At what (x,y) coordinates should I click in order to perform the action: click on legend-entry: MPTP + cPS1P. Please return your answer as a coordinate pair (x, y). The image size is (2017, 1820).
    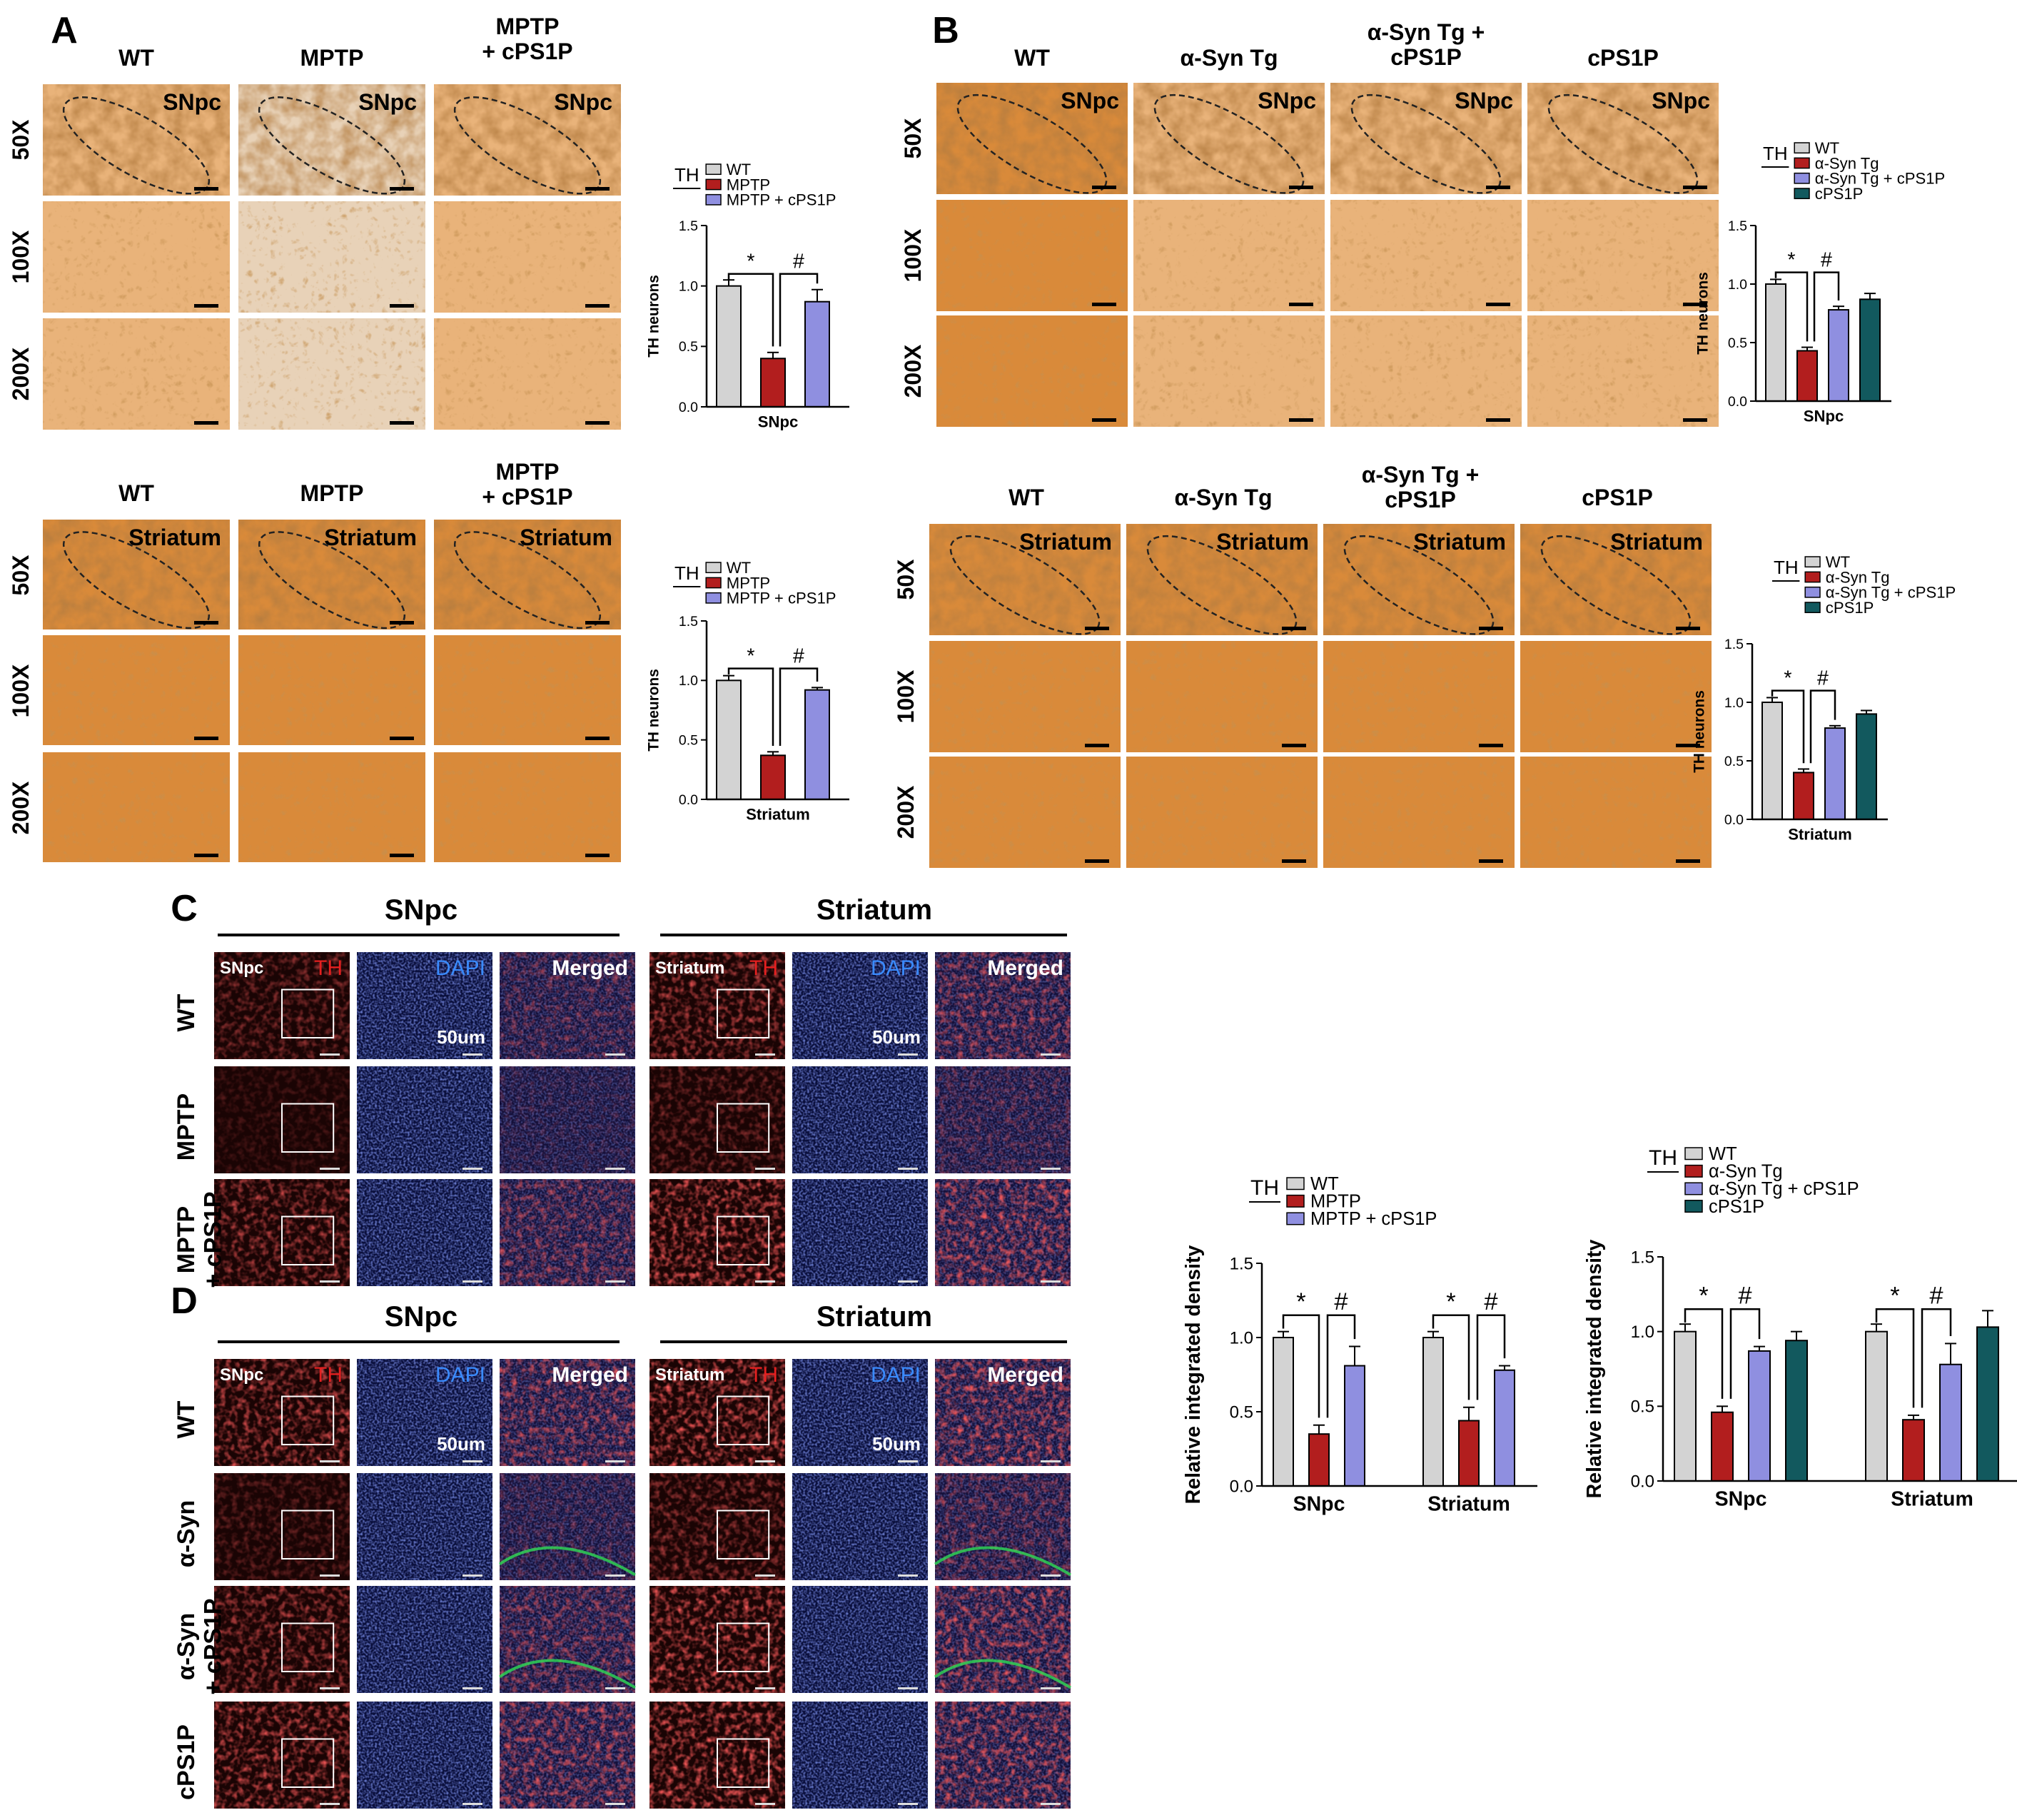
    Looking at the image, I should click on (781, 598).